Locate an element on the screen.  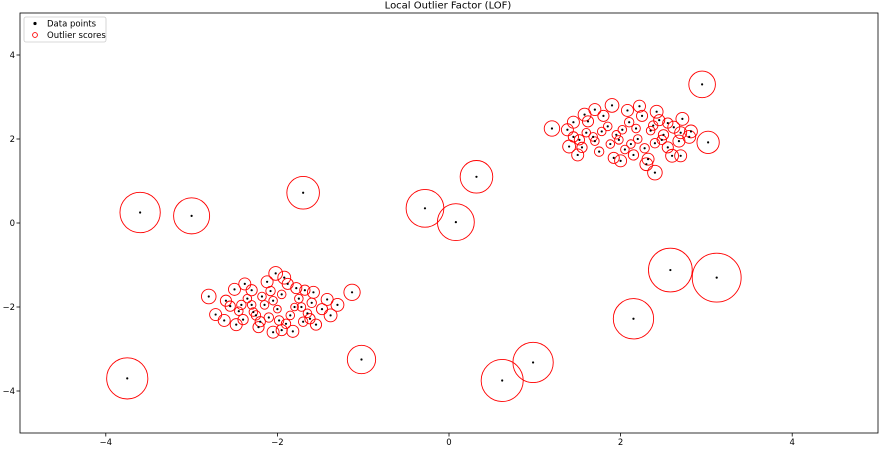
y-axis-ticks: −4 −2 0 2 4 is located at coordinates (11, 224).